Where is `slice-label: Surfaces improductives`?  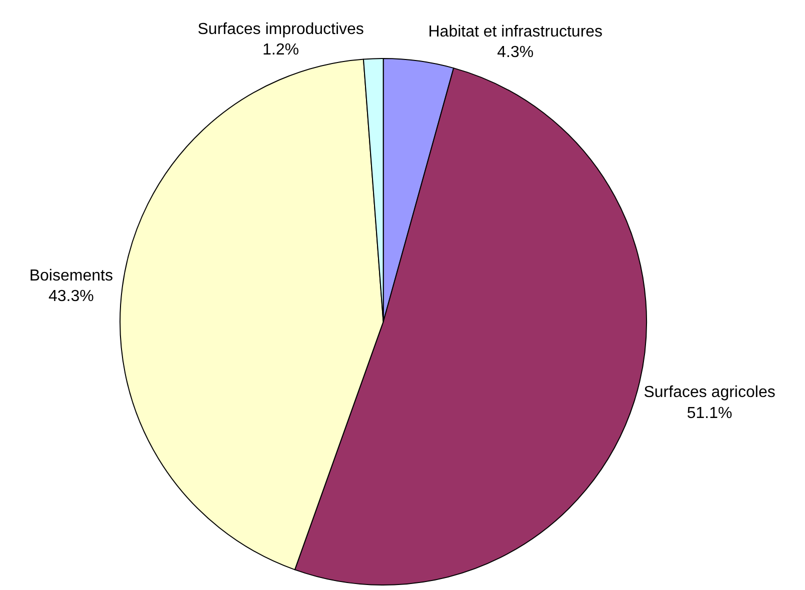
slice-label: Surfaces improductives is located at coordinates (281, 29).